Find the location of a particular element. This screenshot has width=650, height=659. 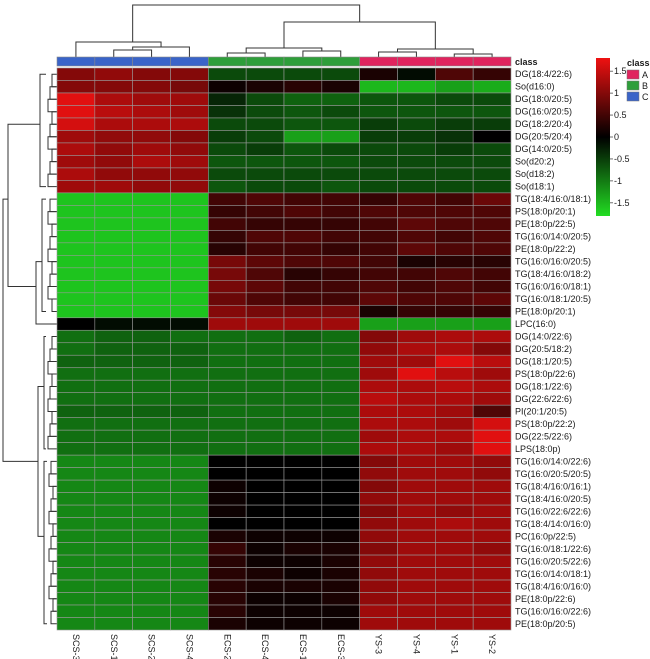

row-label: TG(18:4/16:0/16:0) is located at coordinates (553, 586).